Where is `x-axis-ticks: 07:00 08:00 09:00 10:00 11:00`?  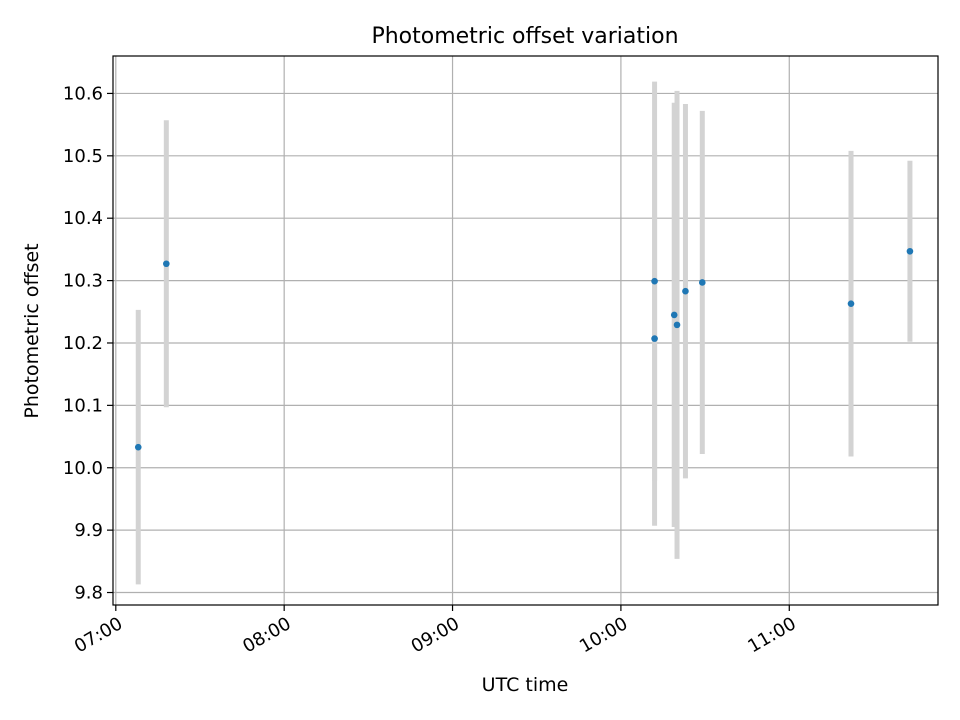 x-axis-ticks: 07:00 08:00 09:00 10:00 11:00 is located at coordinates (435, 631).